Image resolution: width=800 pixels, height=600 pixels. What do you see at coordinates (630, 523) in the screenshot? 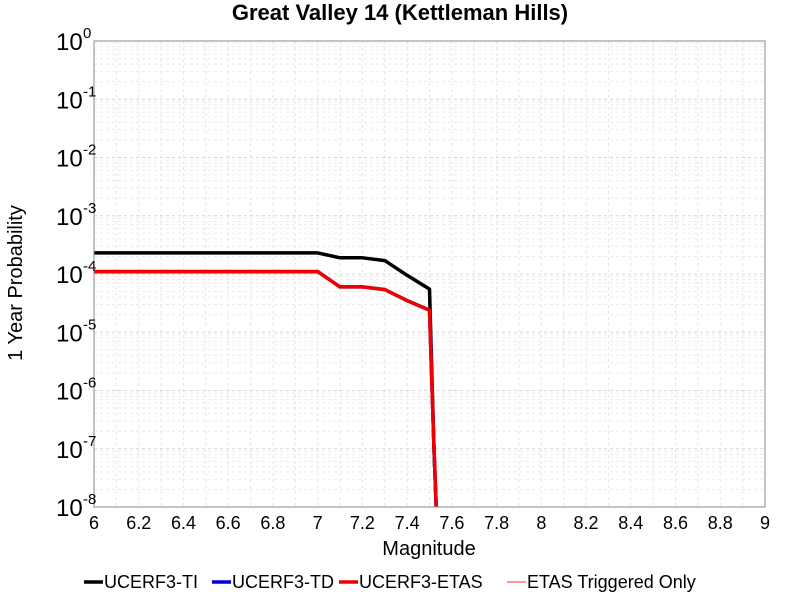
I see `x-tick-label: 8.4` at bounding box center [630, 523].